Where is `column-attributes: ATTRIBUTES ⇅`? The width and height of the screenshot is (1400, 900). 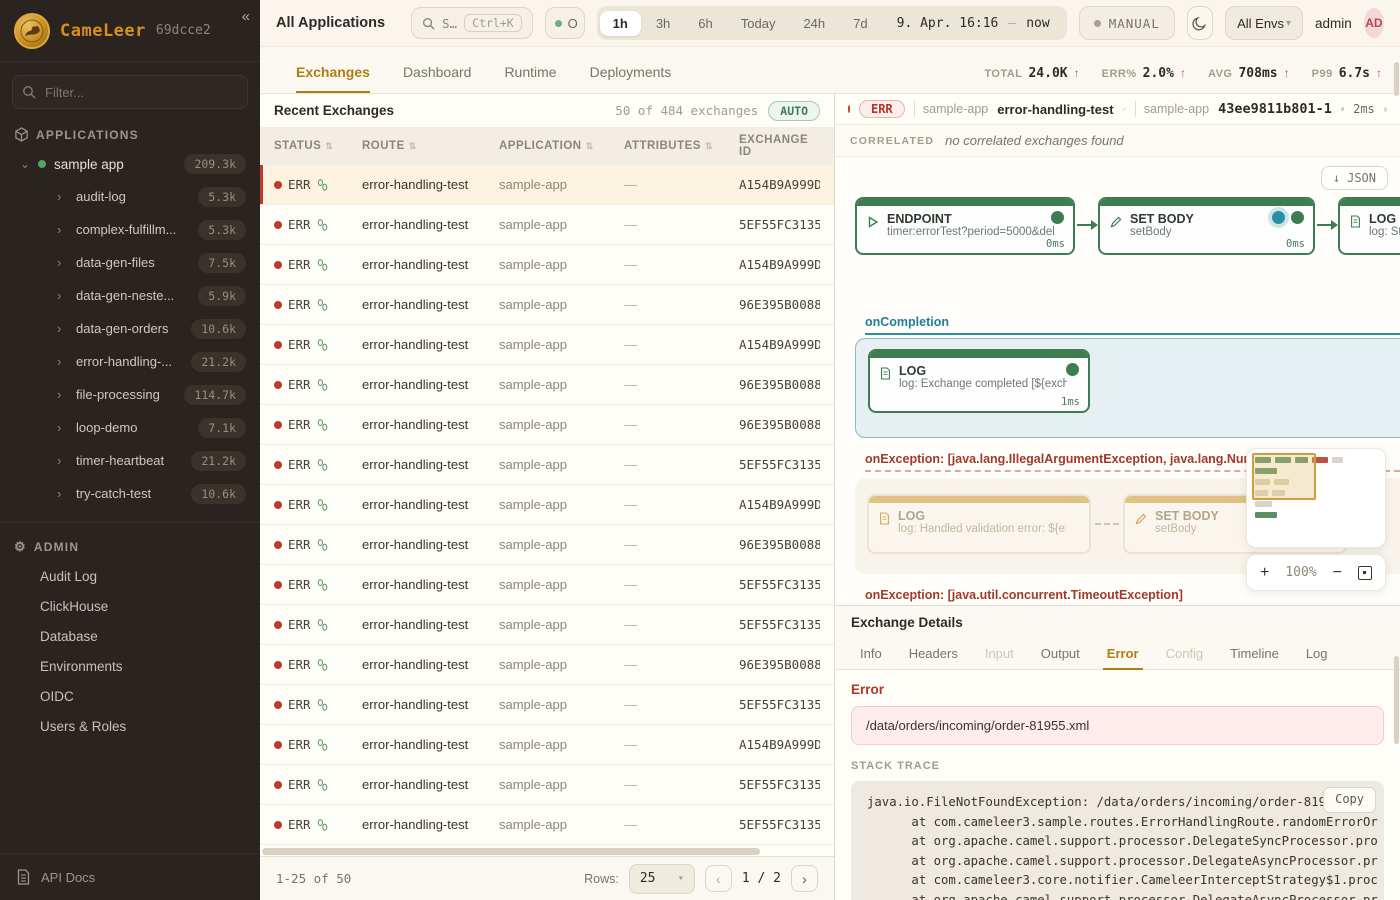 column-attributes: ATTRIBUTES ⇅ is located at coordinates (669, 146).